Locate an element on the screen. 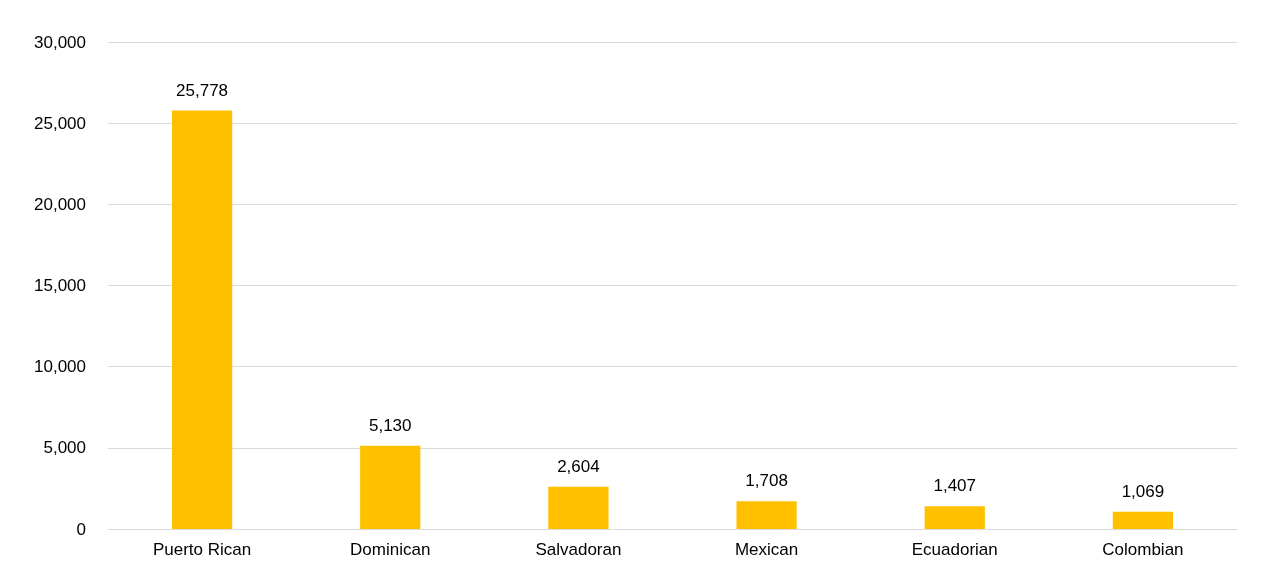  y-tick-label: 5,000 is located at coordinates (64, 448).